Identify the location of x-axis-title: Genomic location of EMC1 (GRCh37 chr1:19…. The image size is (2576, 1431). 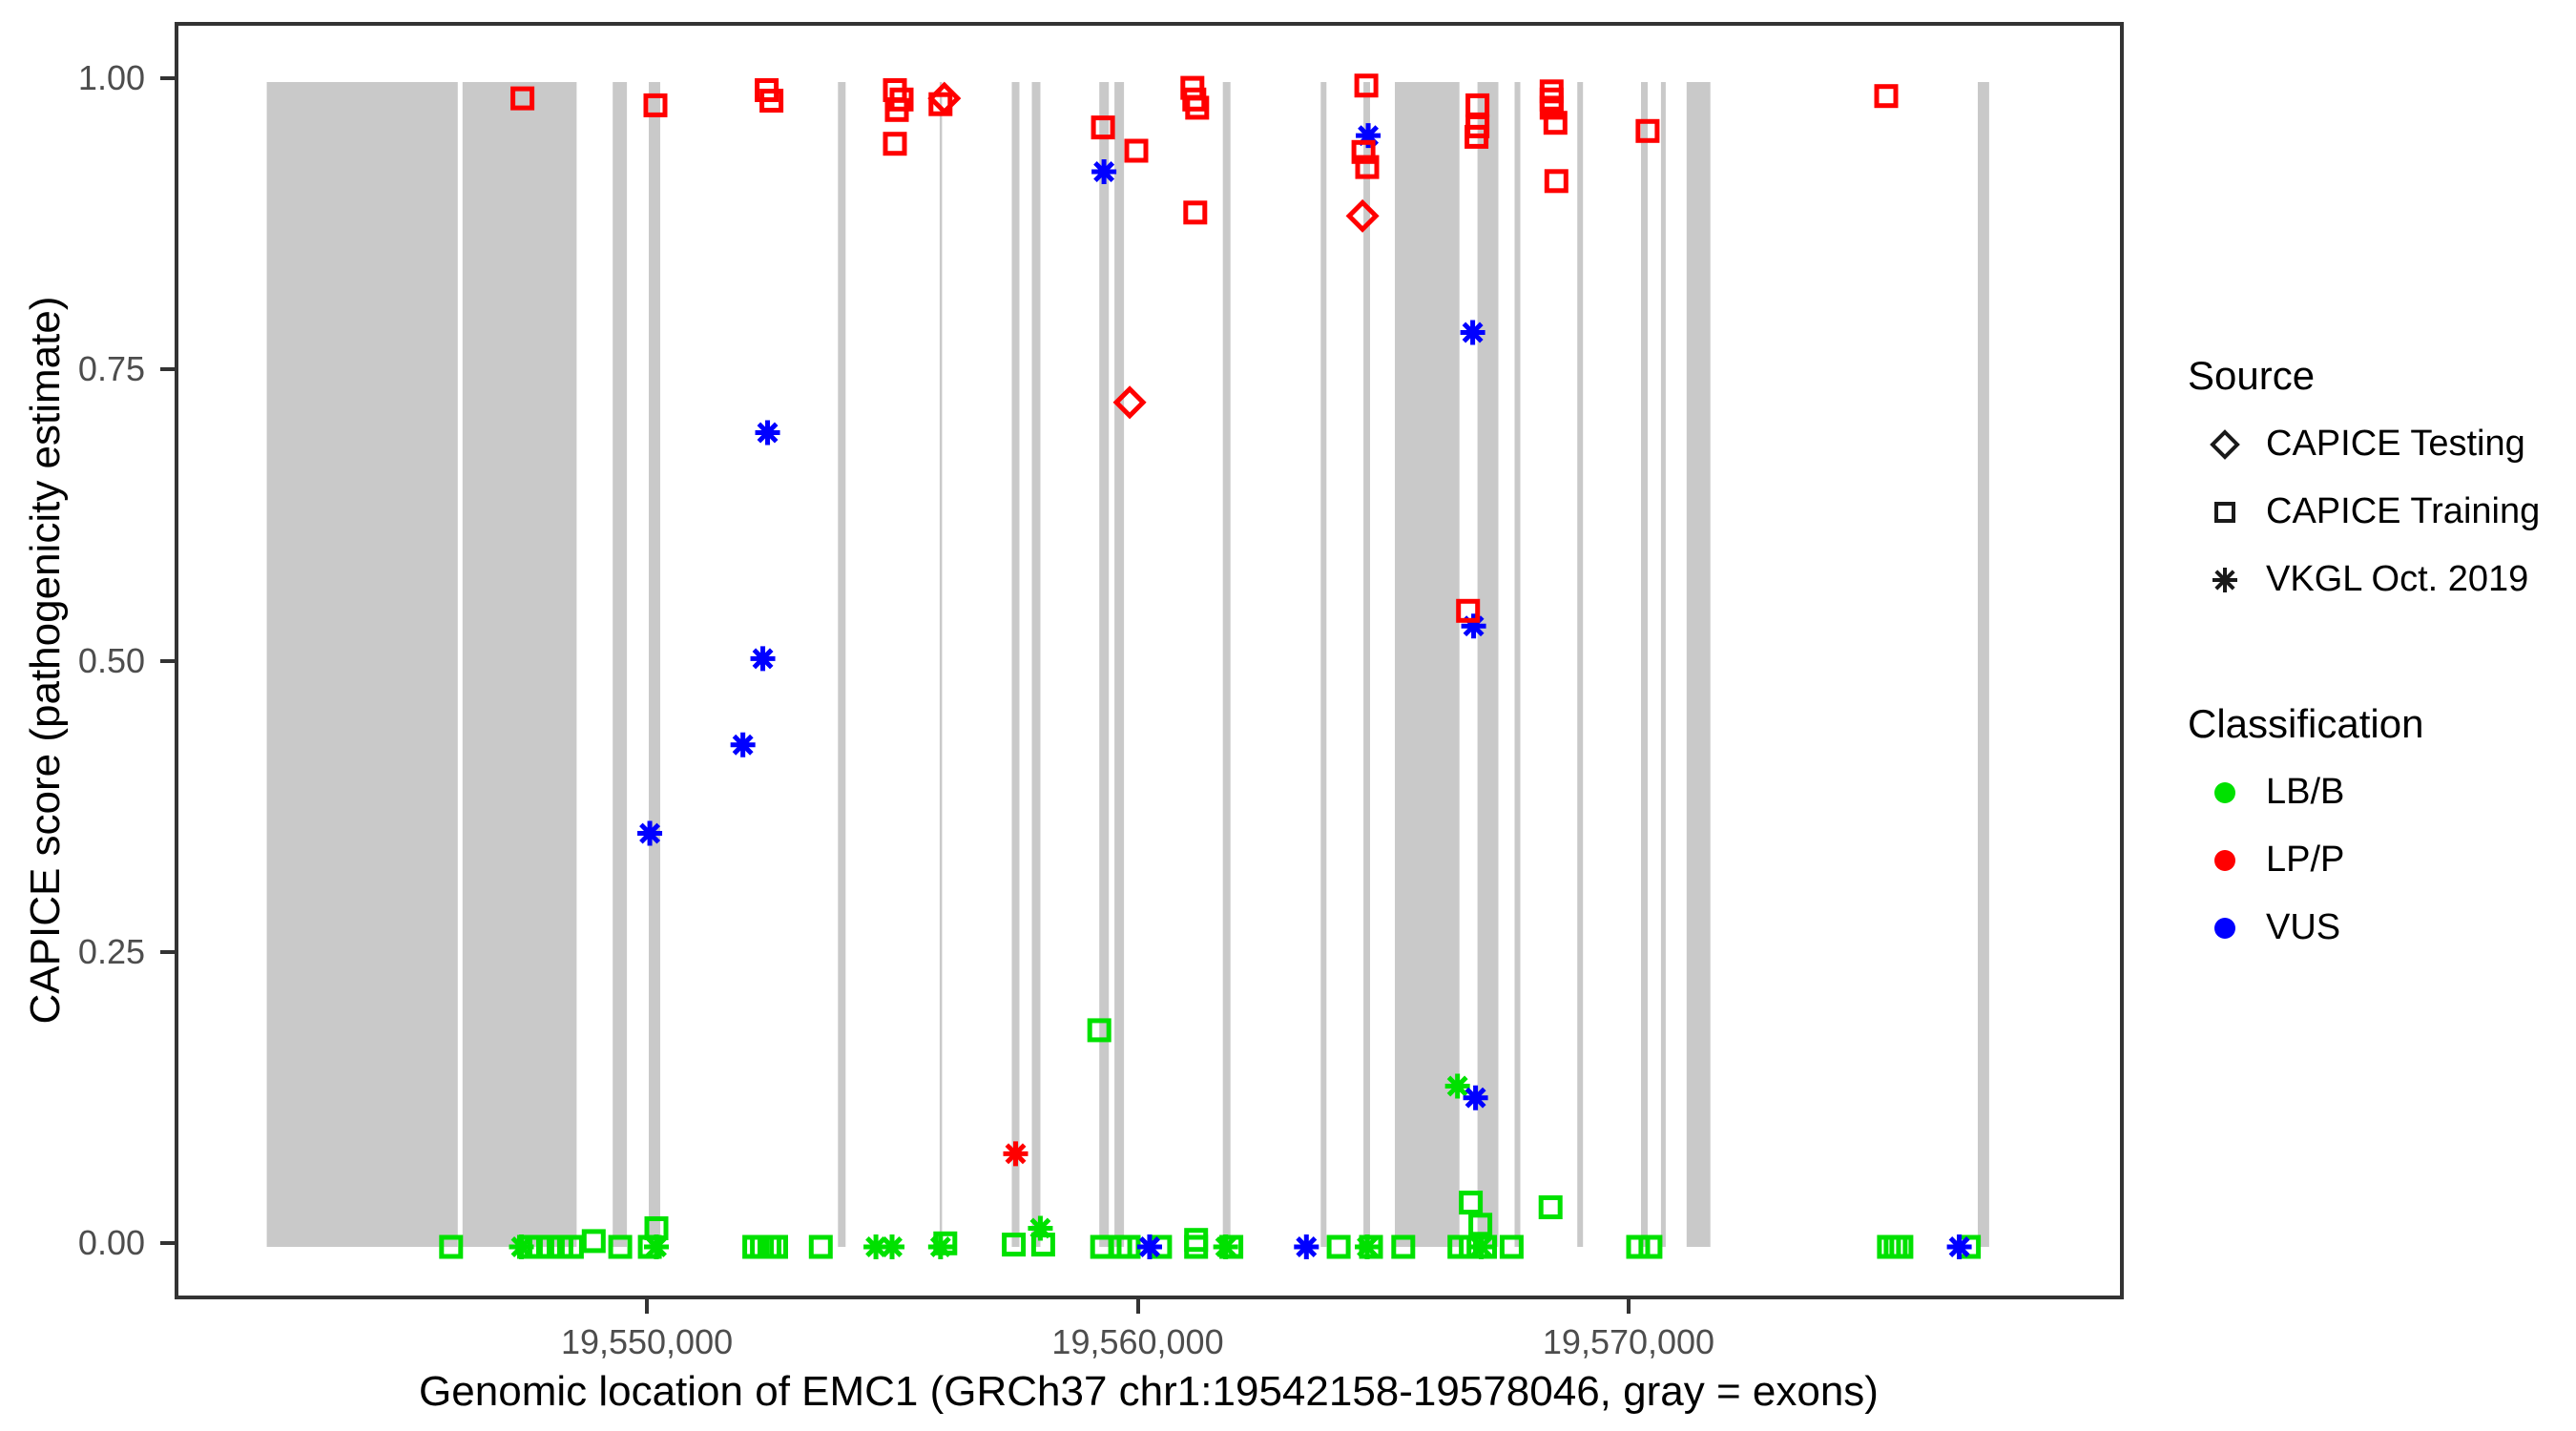
(1149, 1391).